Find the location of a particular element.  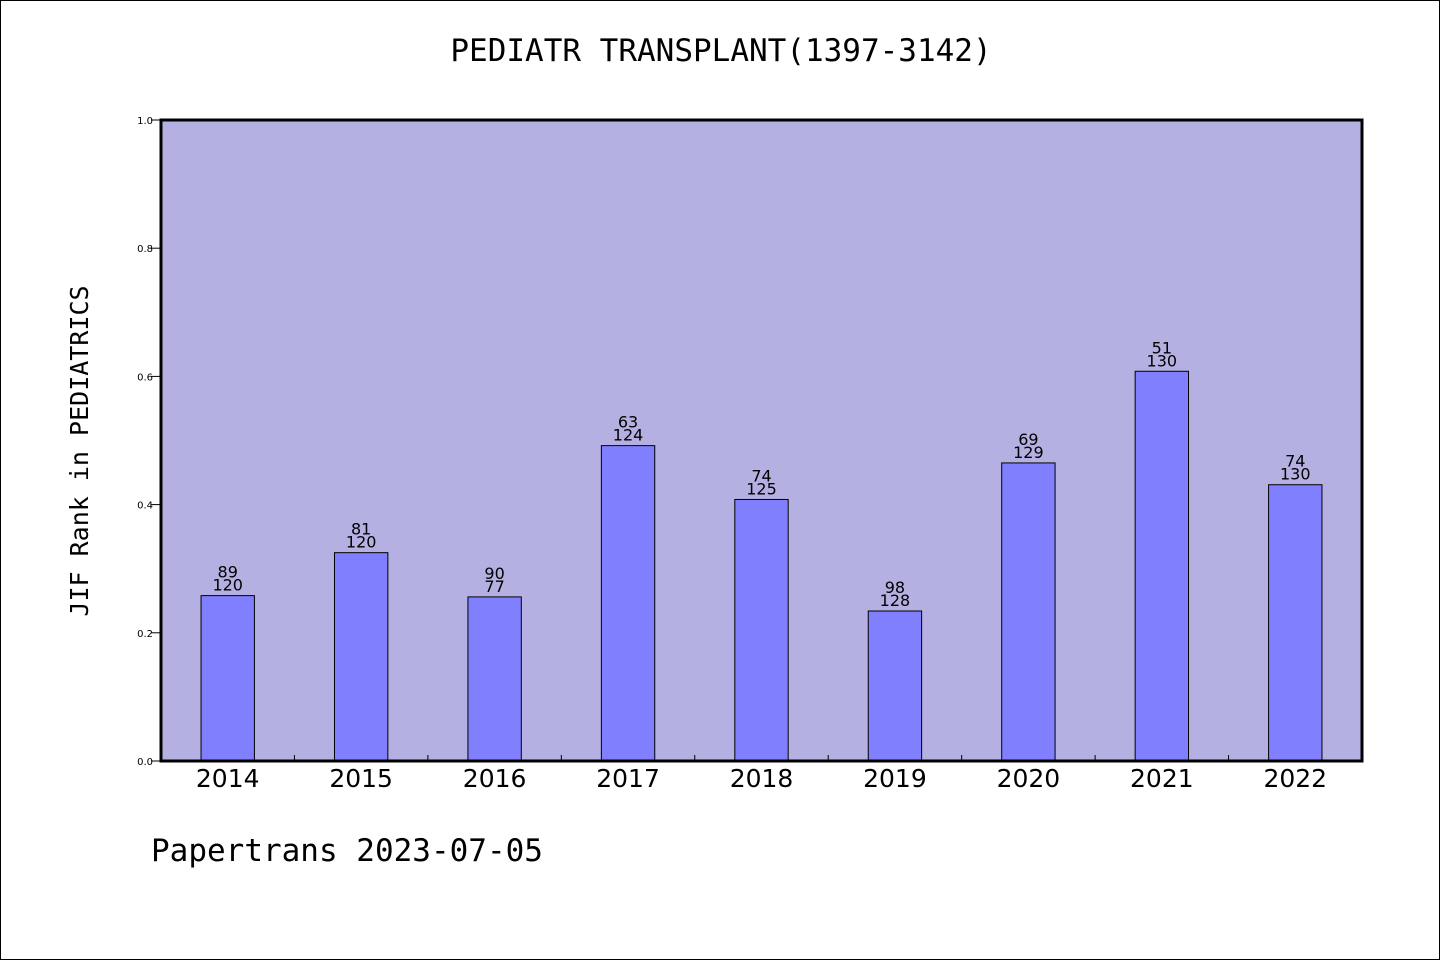

bar-rank-label: 63 is located at coordinates (628, 422).